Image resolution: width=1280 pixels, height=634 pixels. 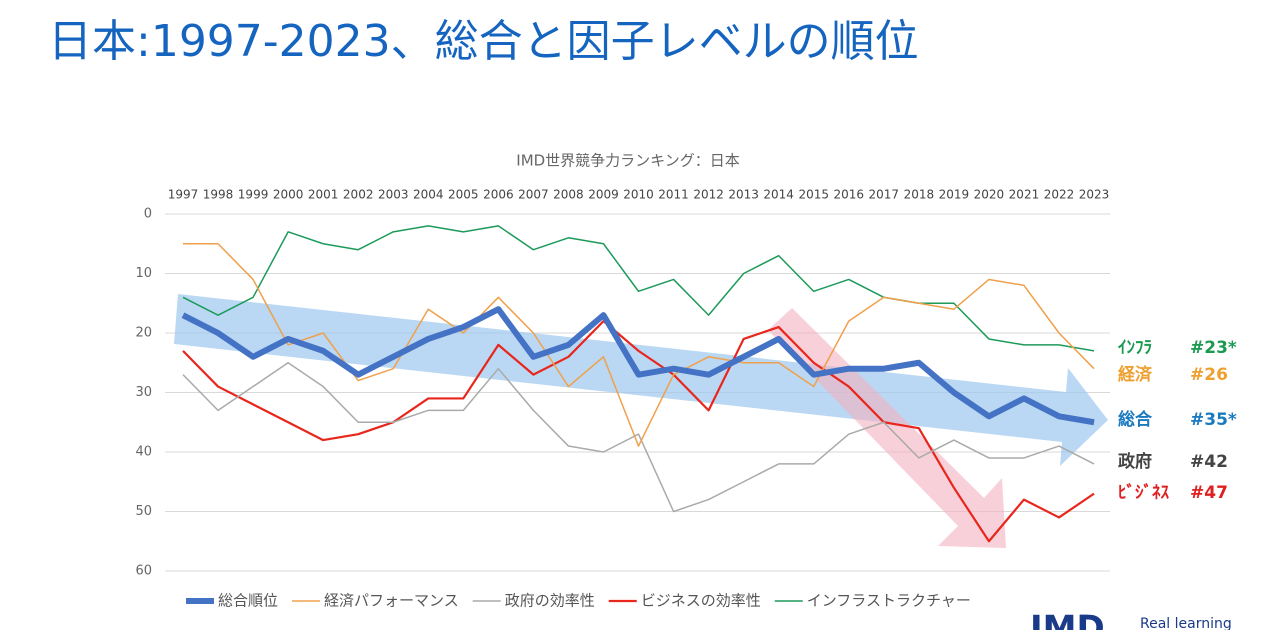 What do you see at coordinates (323, 195) in the screenshot?
I see `x-tick-label: 2001` at bounding box center [323, 195].